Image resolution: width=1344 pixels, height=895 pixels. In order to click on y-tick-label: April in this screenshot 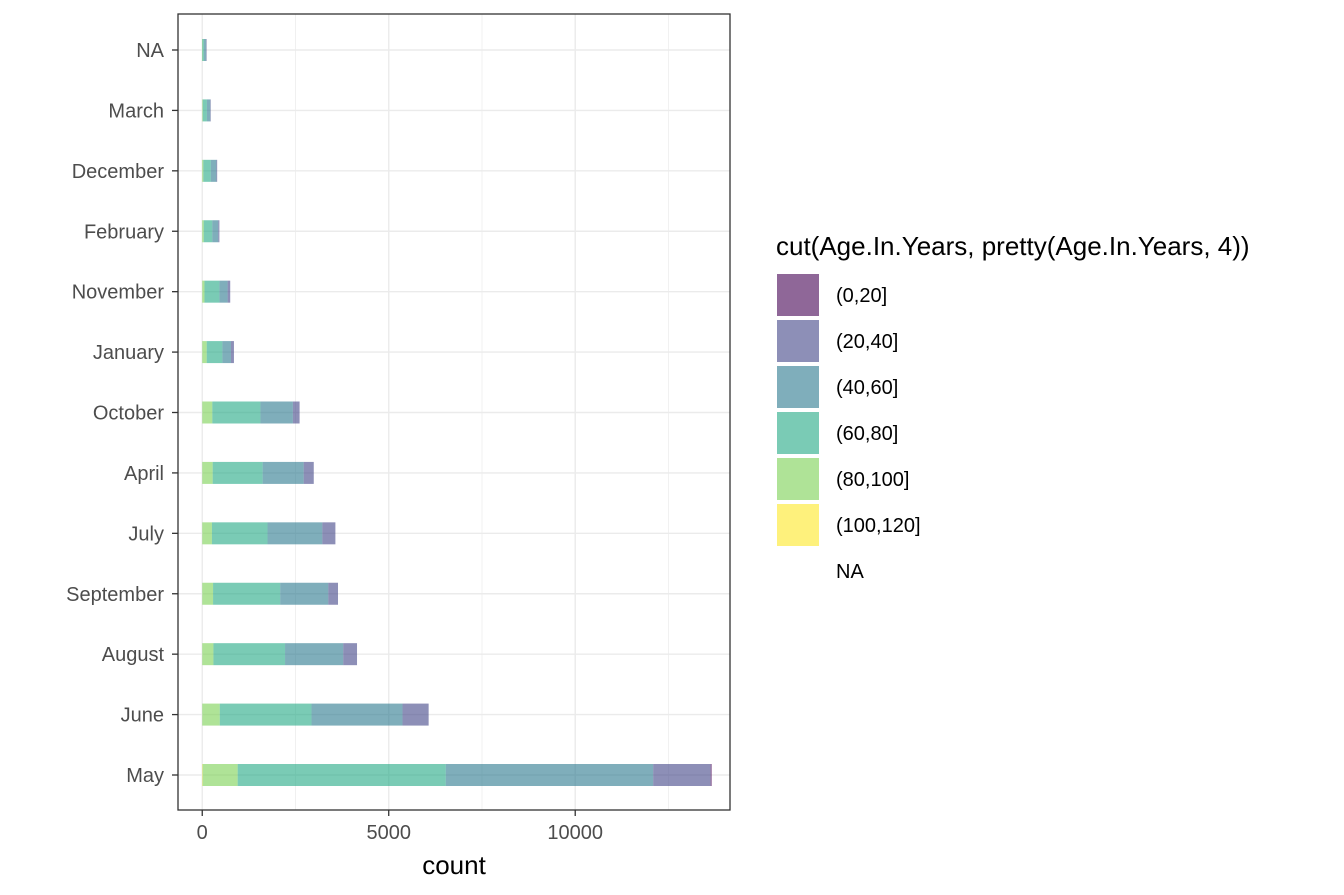, I will do `click(144, 474)`.